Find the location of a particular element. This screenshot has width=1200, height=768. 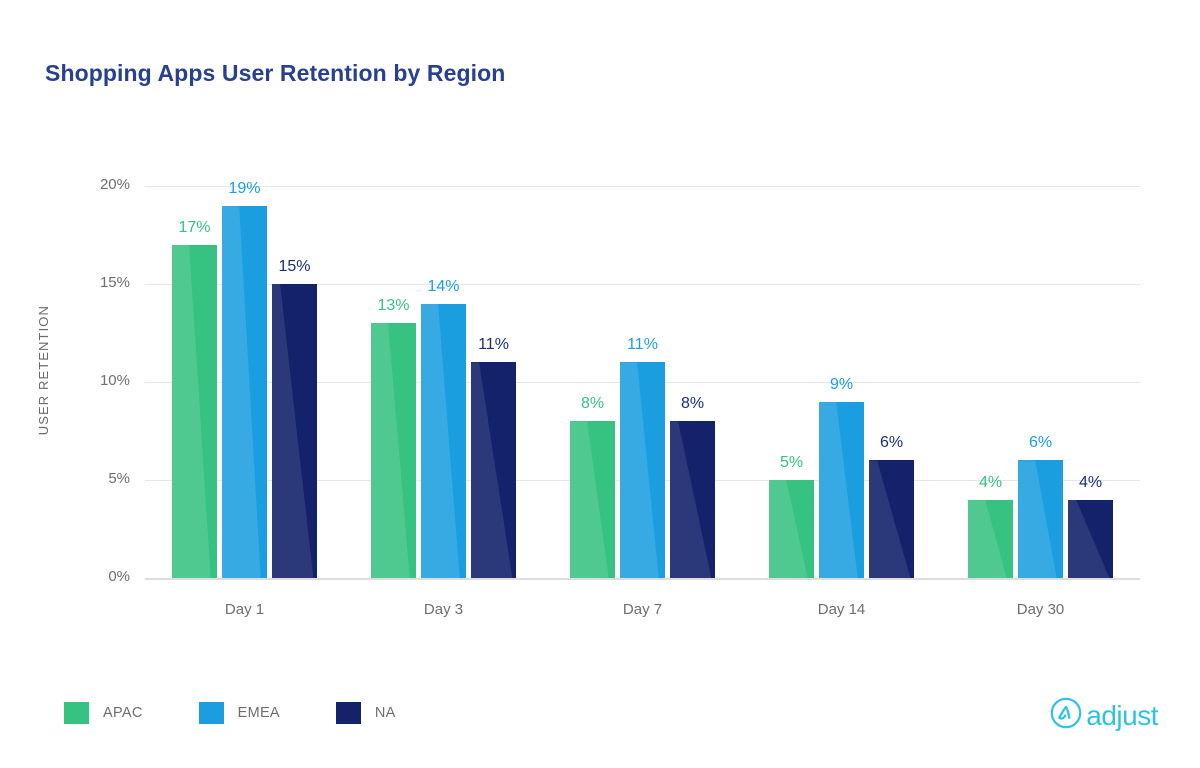

bar-value-label: 17% is located at coordinates (194, 227).